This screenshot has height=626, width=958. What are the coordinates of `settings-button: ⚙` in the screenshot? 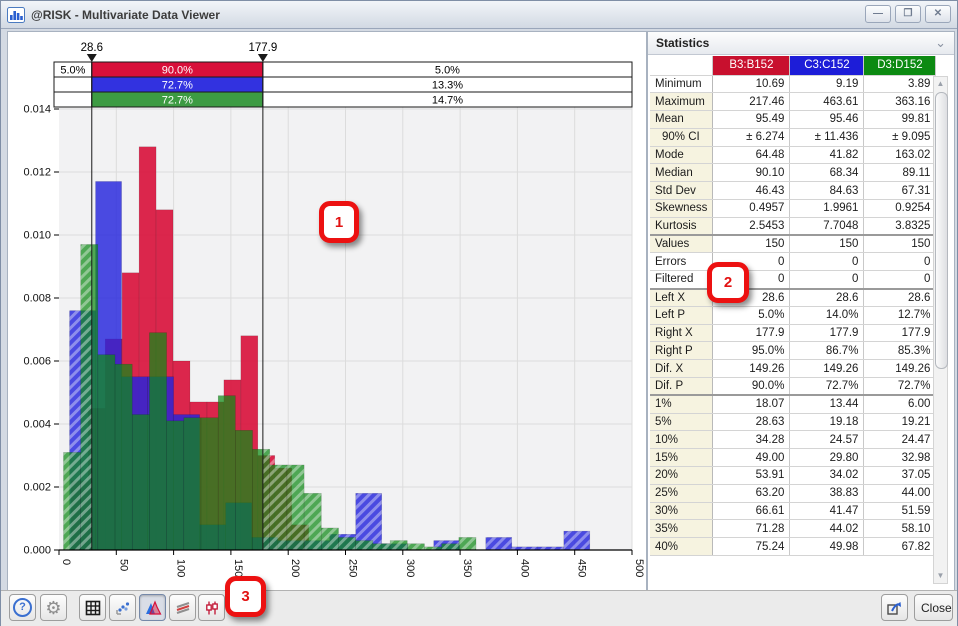 It's located at (53, 607).